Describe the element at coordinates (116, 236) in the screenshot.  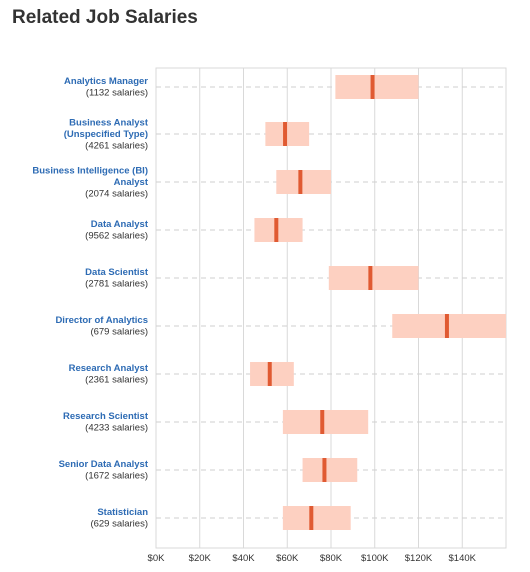
I see `salary-count-label: (9562 salaries)` at that location.